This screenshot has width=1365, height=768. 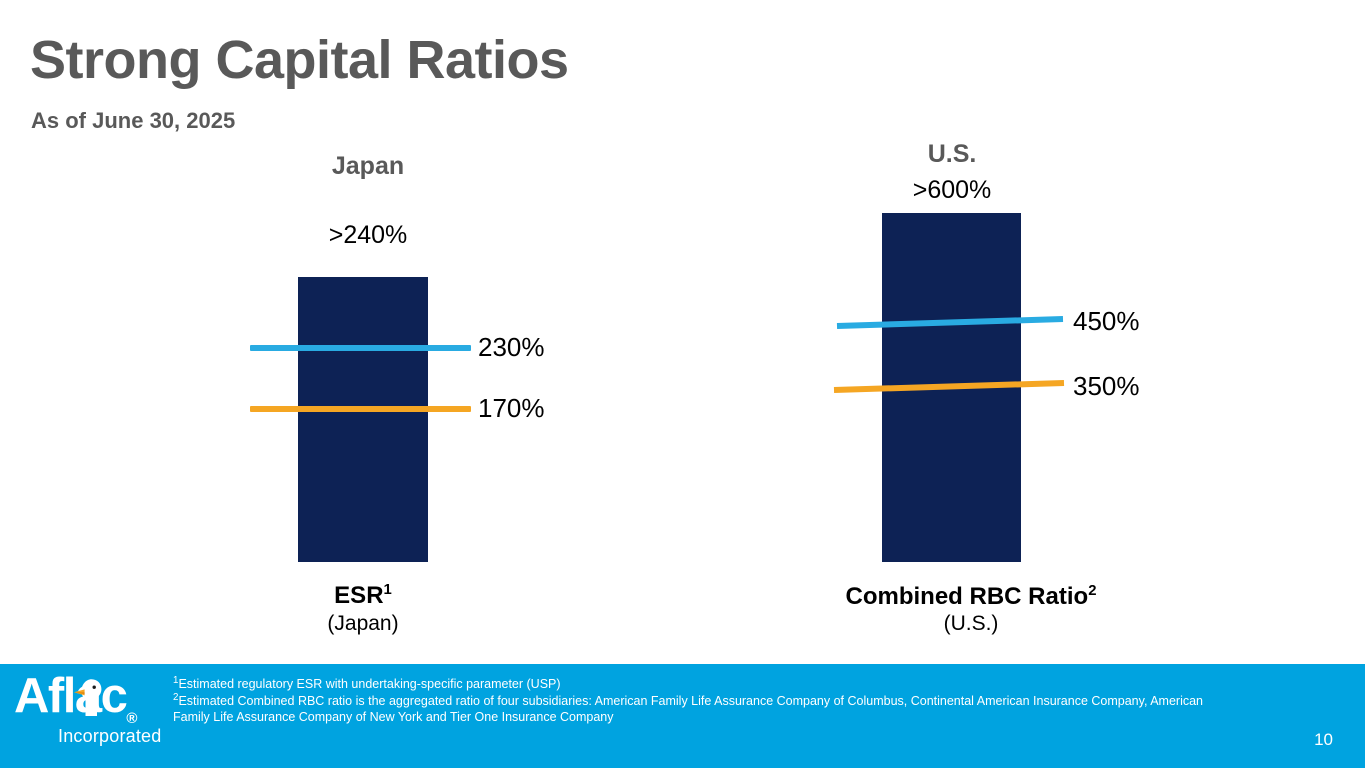 What do you see at coordinates (950, 322) in the screenshot?
I see `threshold-line-us-upper` at bounding box center [950, 322].